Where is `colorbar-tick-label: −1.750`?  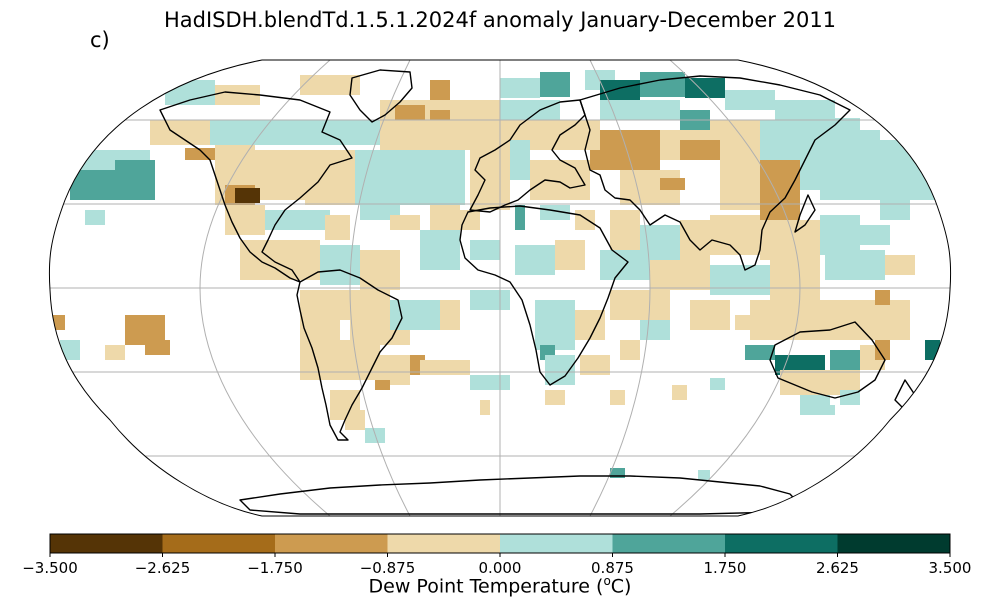 colorbar-tick-label: −1.750 is located at coordinates (275, 568).